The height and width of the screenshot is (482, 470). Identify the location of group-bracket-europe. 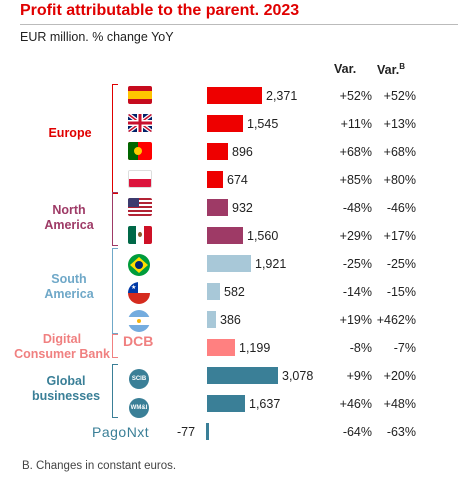
(115, 139).